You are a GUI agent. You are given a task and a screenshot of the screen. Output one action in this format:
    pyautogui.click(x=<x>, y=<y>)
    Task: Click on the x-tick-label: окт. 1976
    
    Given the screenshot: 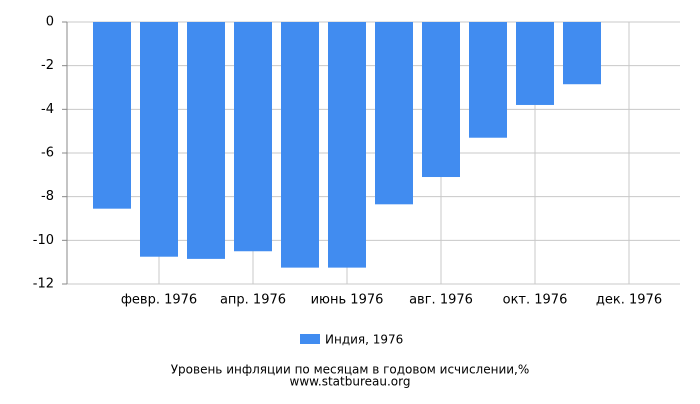 What is the action you would take?
    pyautogui.click(x=535, y=300)
    